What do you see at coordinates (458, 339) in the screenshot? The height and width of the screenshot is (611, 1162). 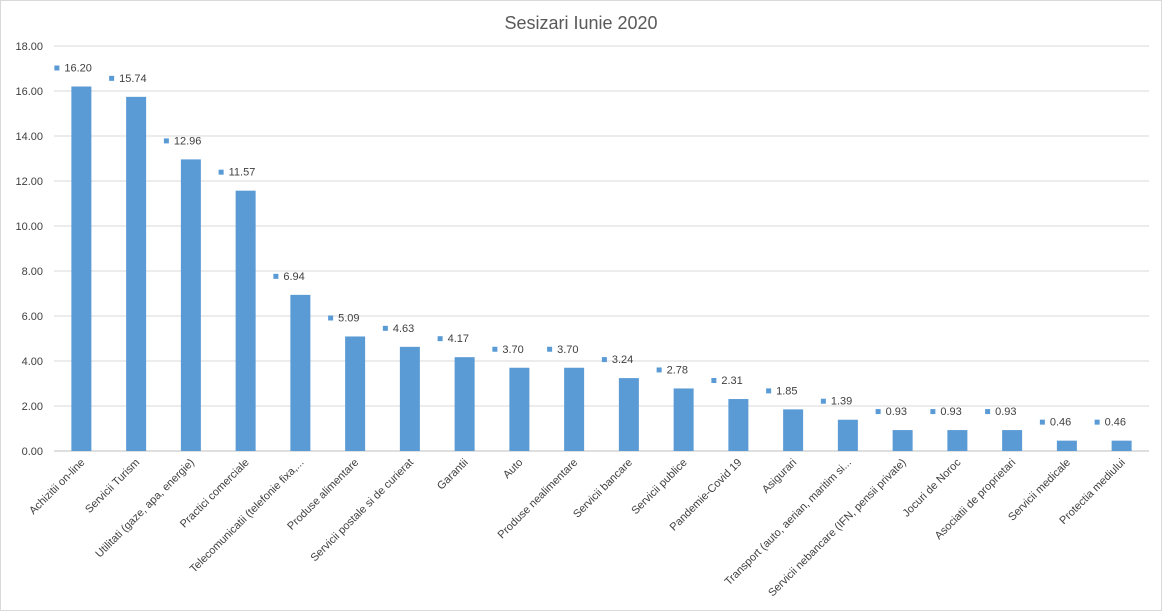 I see `data-label: 4.17` at bounding box center [458, 339].